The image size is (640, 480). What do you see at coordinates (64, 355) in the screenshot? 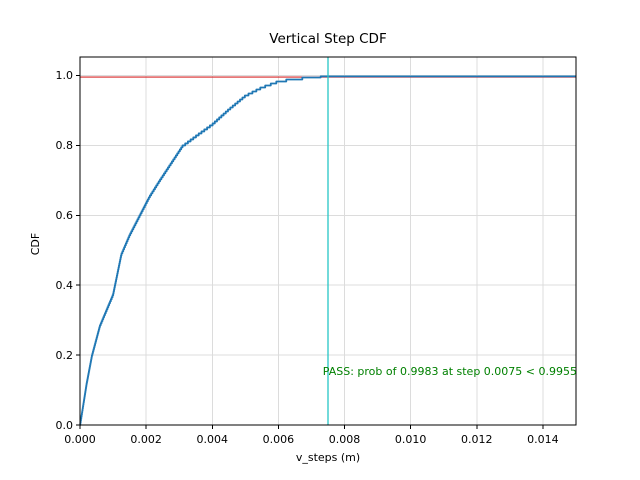
I see `y-tick-label: 0.2` at bounding box center [64, 355].